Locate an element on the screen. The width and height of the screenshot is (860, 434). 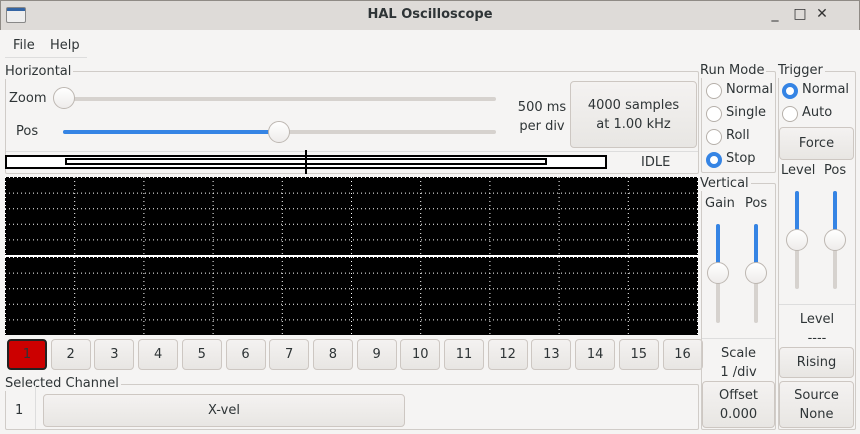
run-mode-radio-stop is located at coordinates (714, 160).